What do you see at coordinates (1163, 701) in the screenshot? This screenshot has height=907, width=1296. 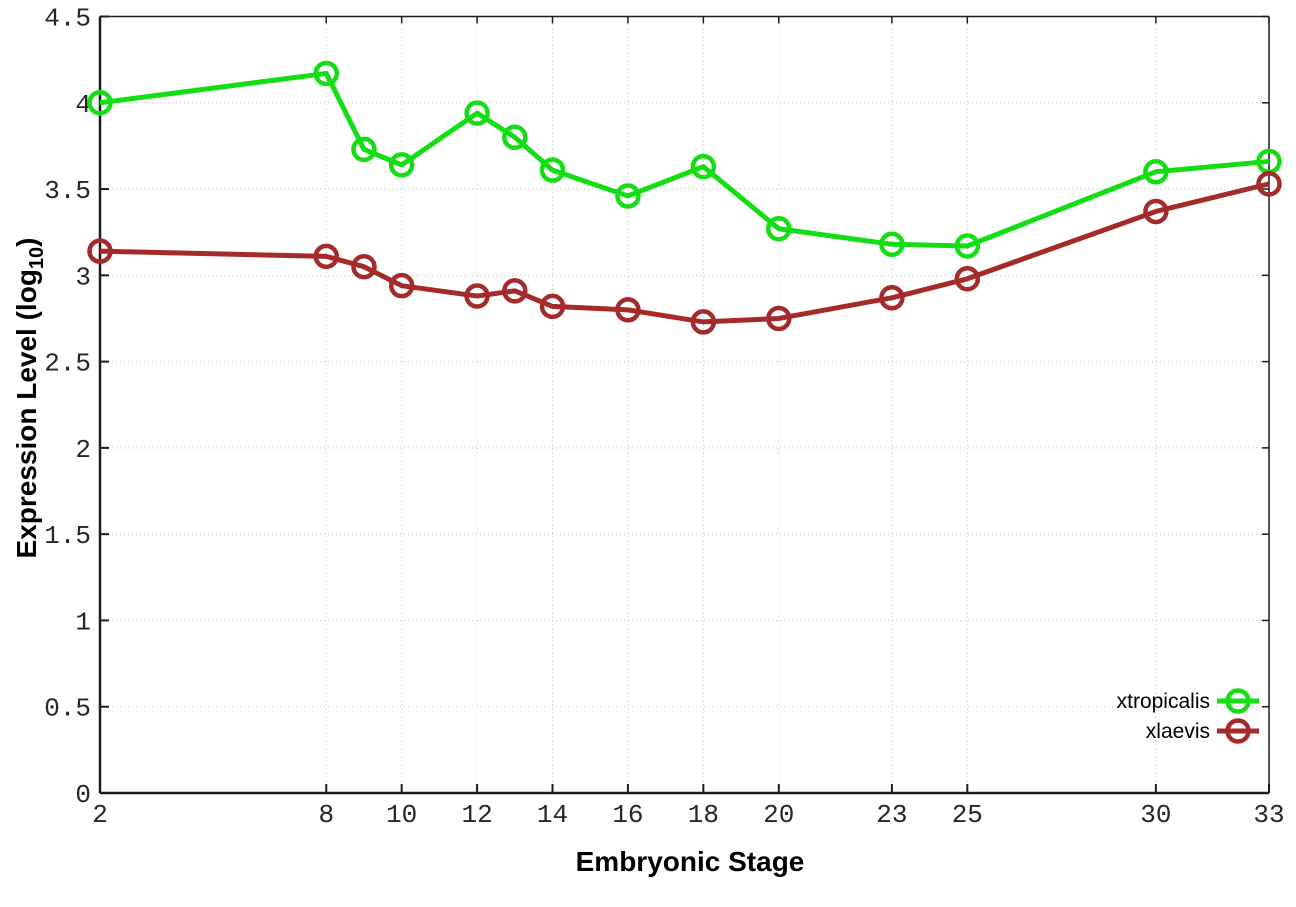 I see `legend-label-xtropicalis: xtropicalis` at bounding box center [1163, 701].